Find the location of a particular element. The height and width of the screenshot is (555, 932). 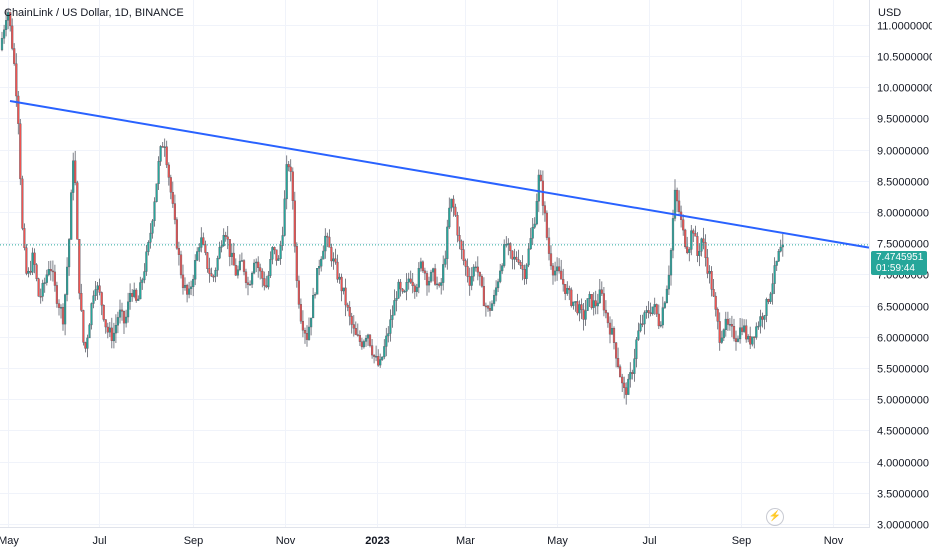

last-price-value: 7.4745951 is located at coordinates (900, 257).